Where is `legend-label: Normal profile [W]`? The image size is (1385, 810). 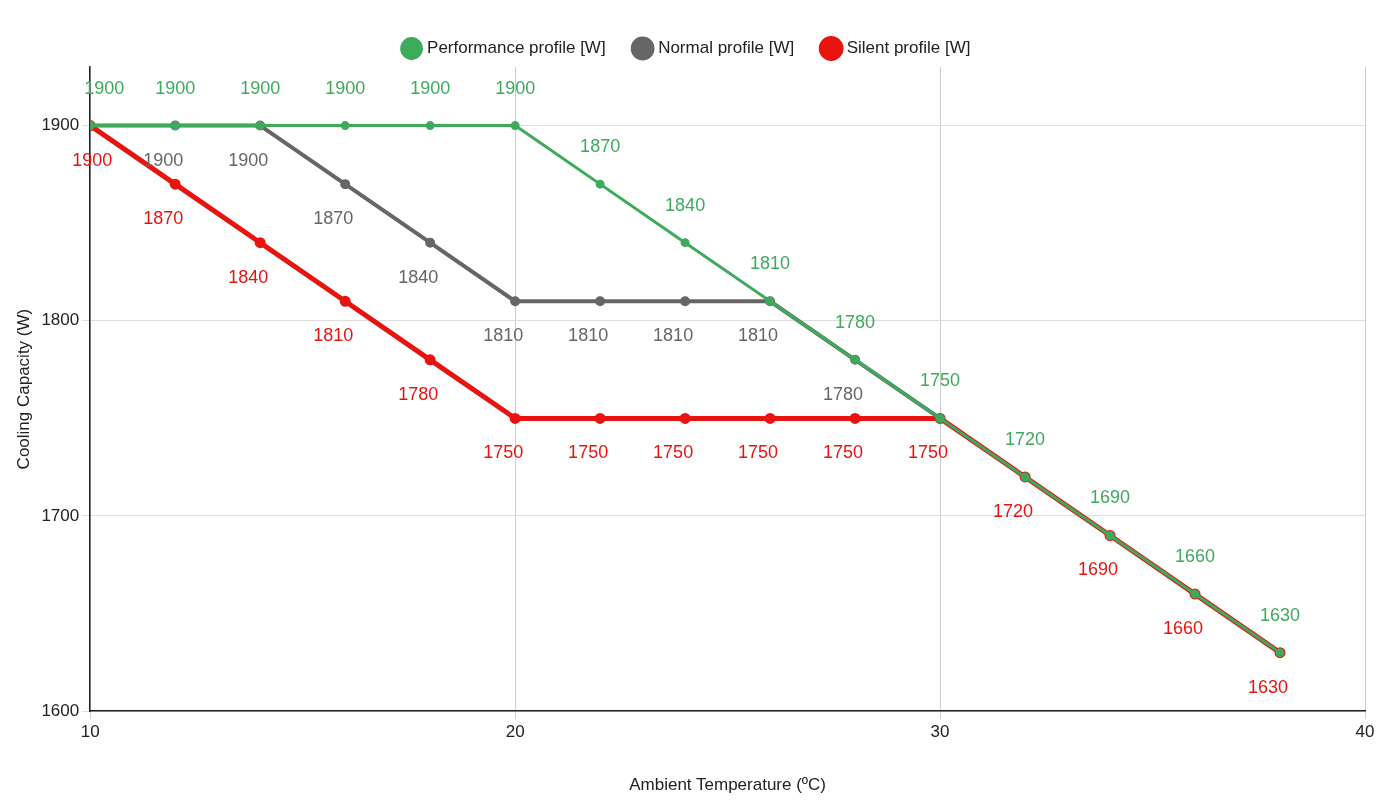 legend-label: Normal profile [W] is located at coordinates (726, 48).